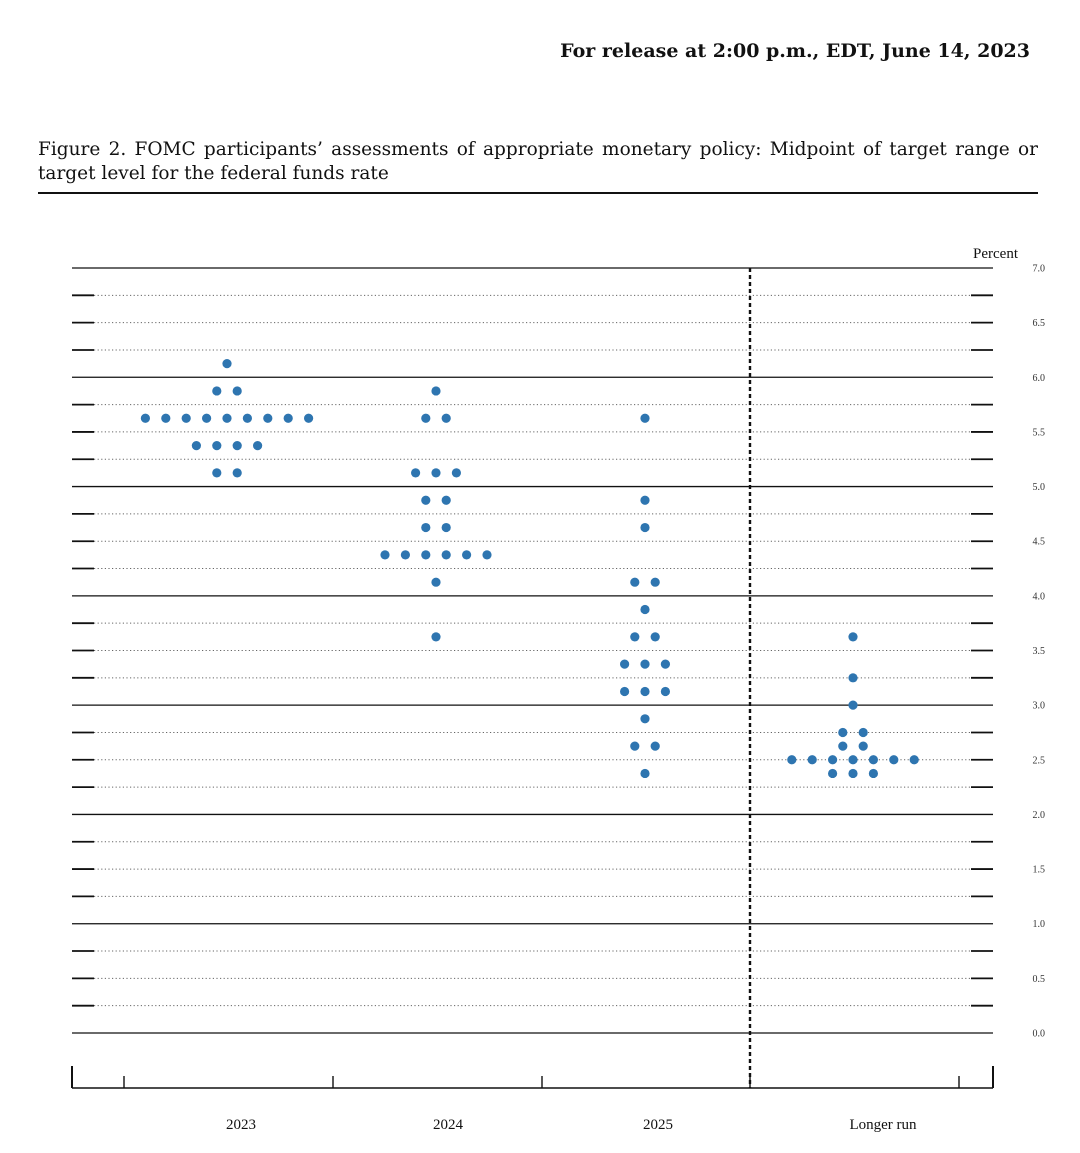  Describe the element at coordinates (1039, 815) in the screenshot. I see `y-tick-label: 2.0` at that location.